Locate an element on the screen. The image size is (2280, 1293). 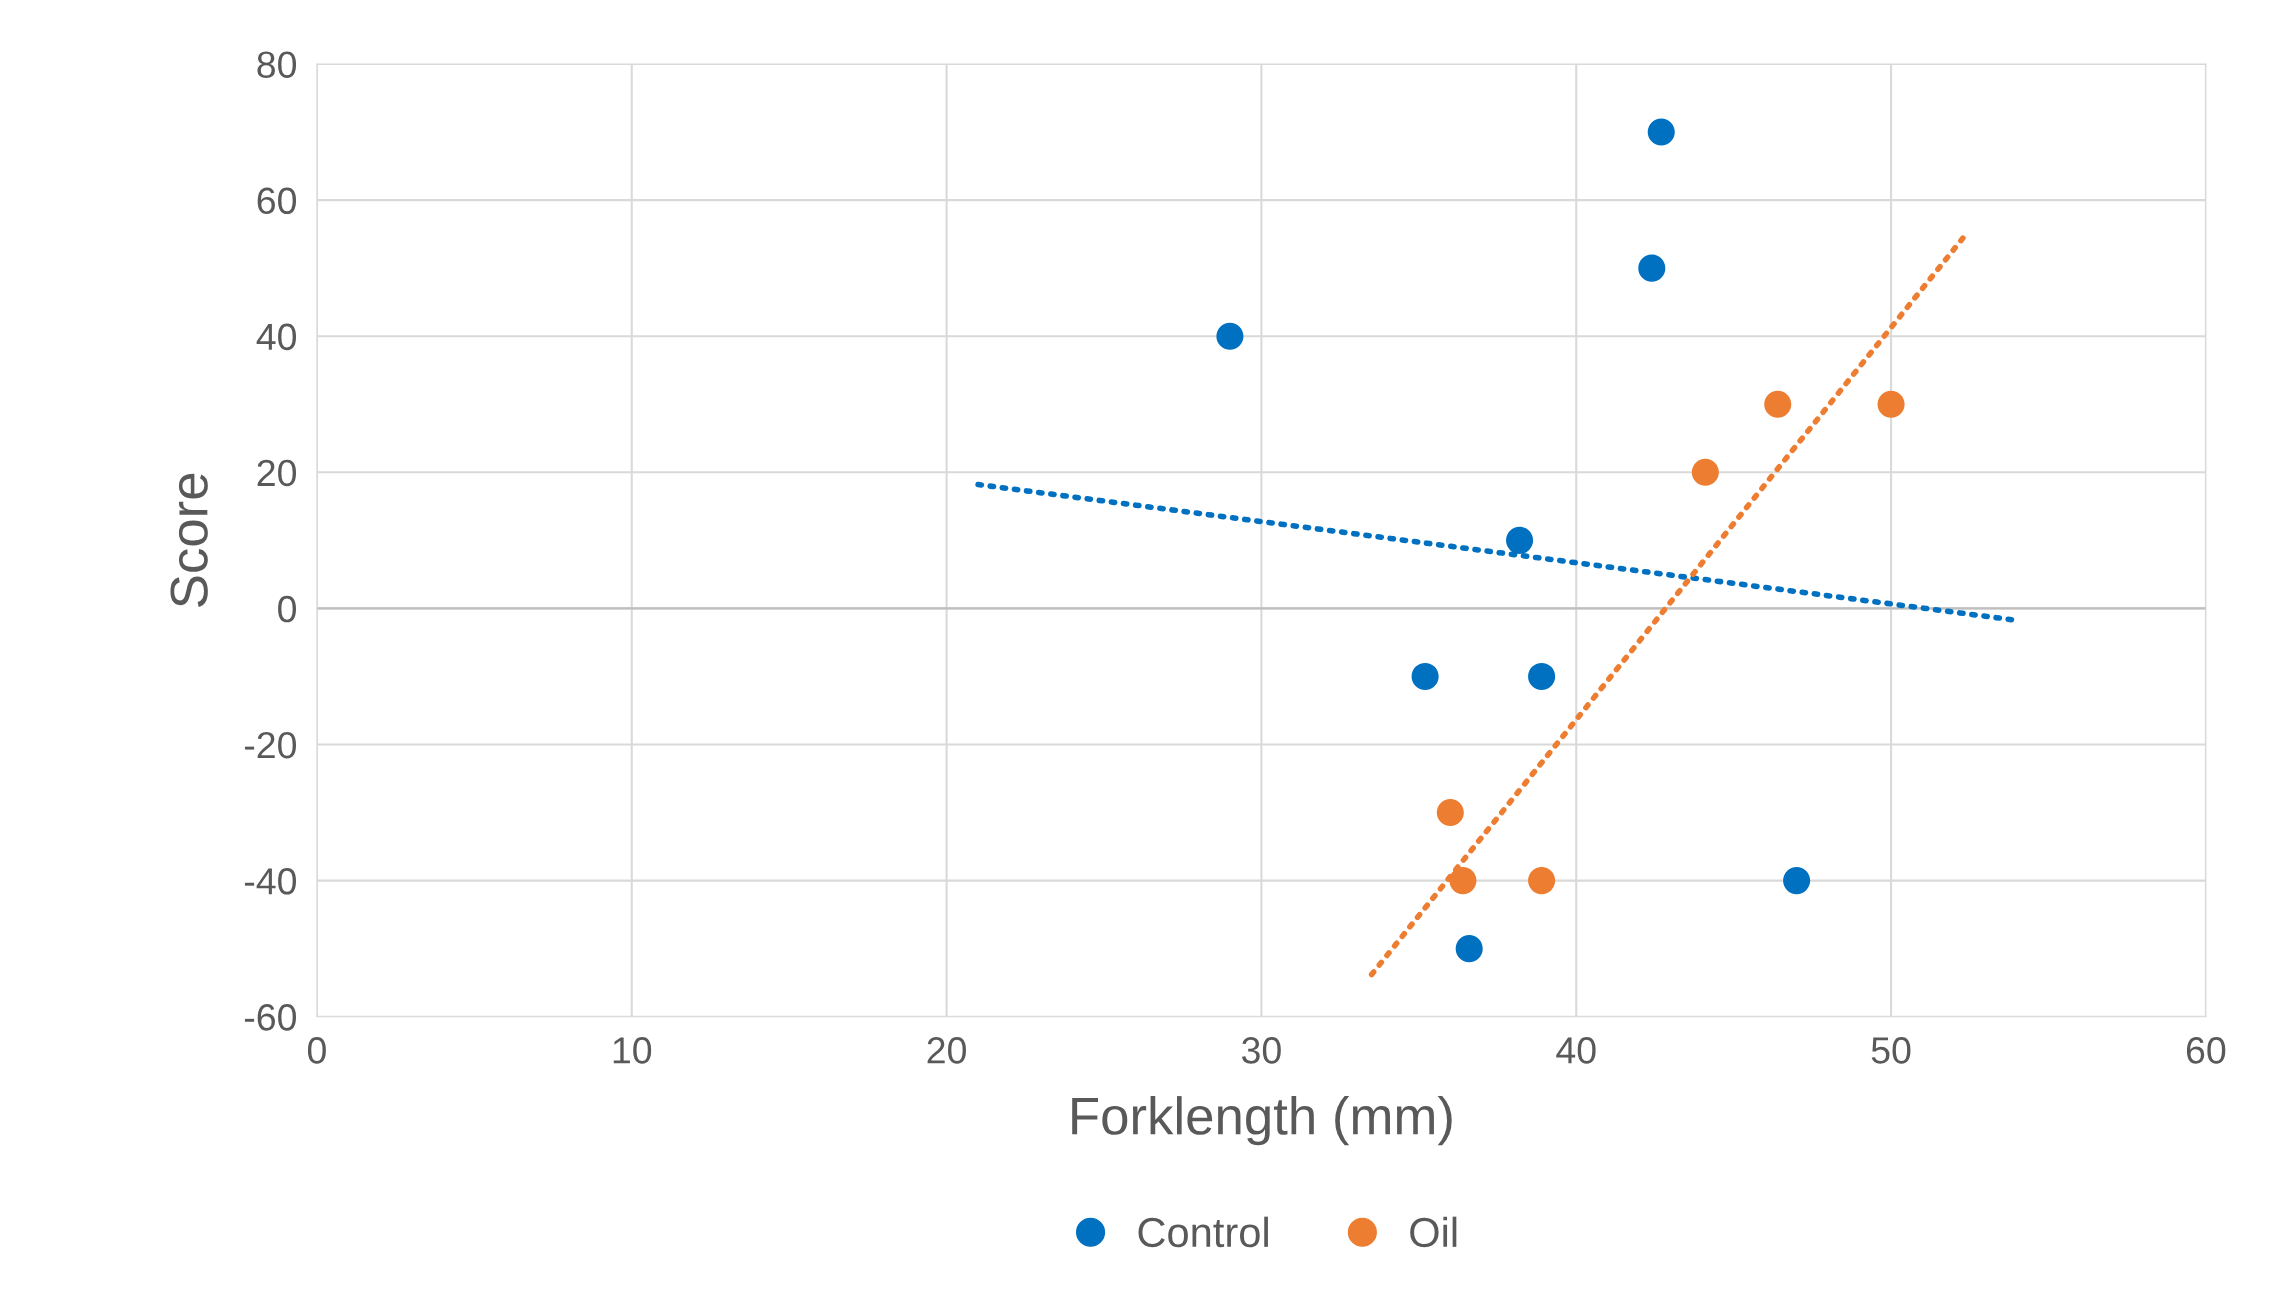
x-tick-label: 50 is located at coordinates (1891, 1050).